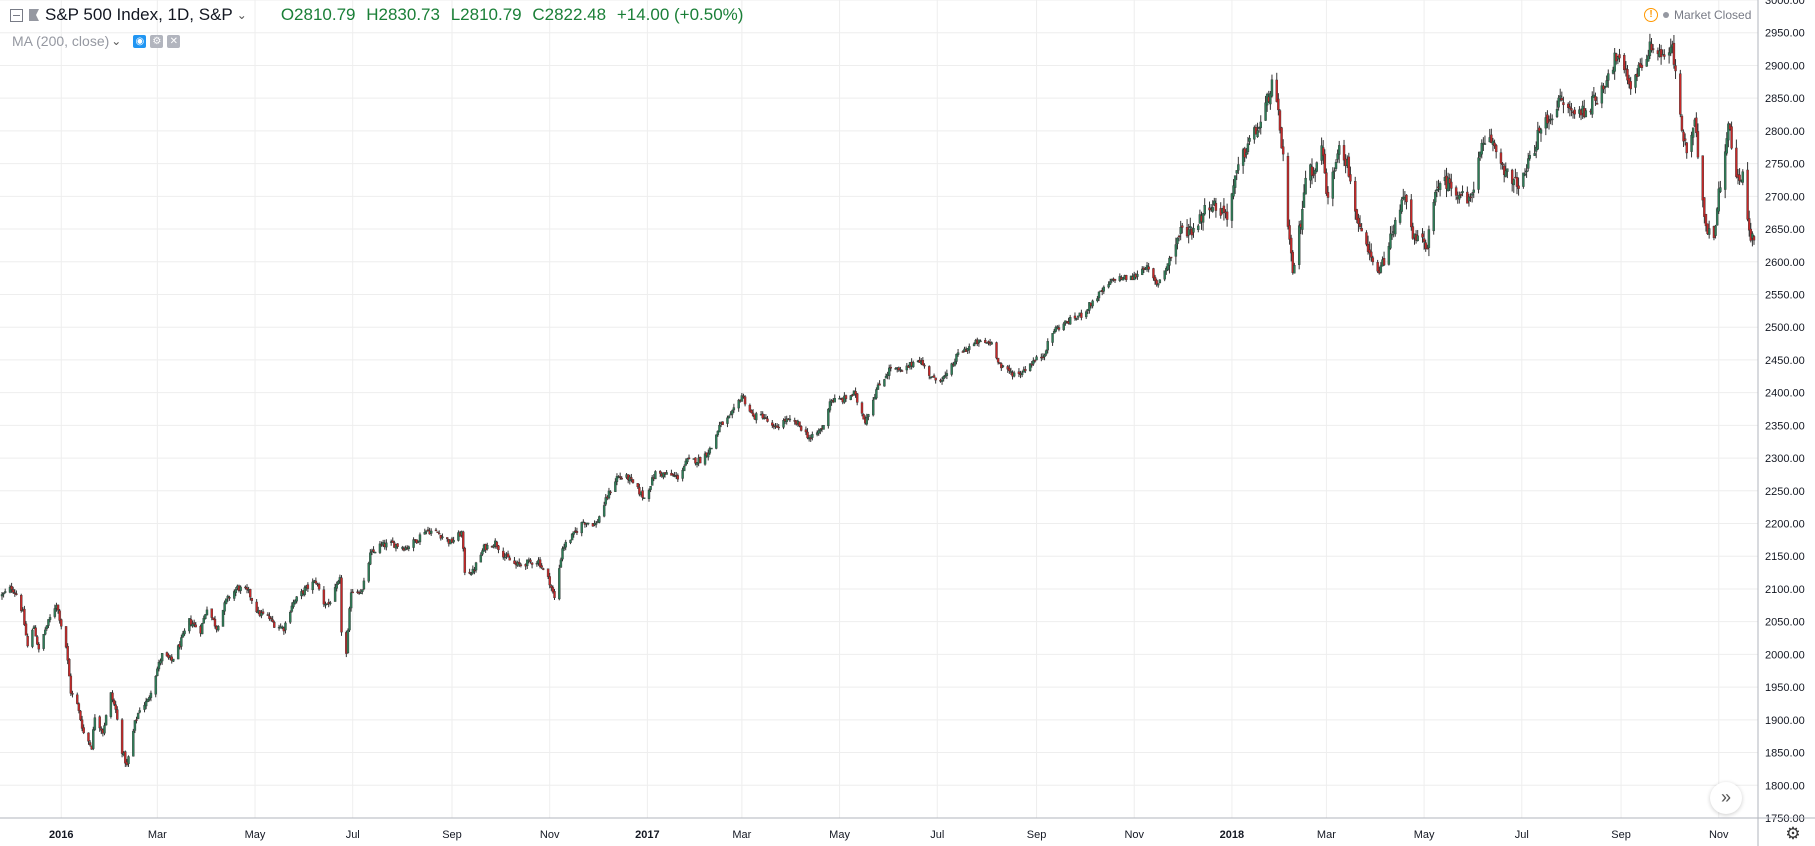 The image size is (1815, 846). Describe the element at coordinates (140, 41) in the screenshot. I see `eye-icon: ◉` at that location.